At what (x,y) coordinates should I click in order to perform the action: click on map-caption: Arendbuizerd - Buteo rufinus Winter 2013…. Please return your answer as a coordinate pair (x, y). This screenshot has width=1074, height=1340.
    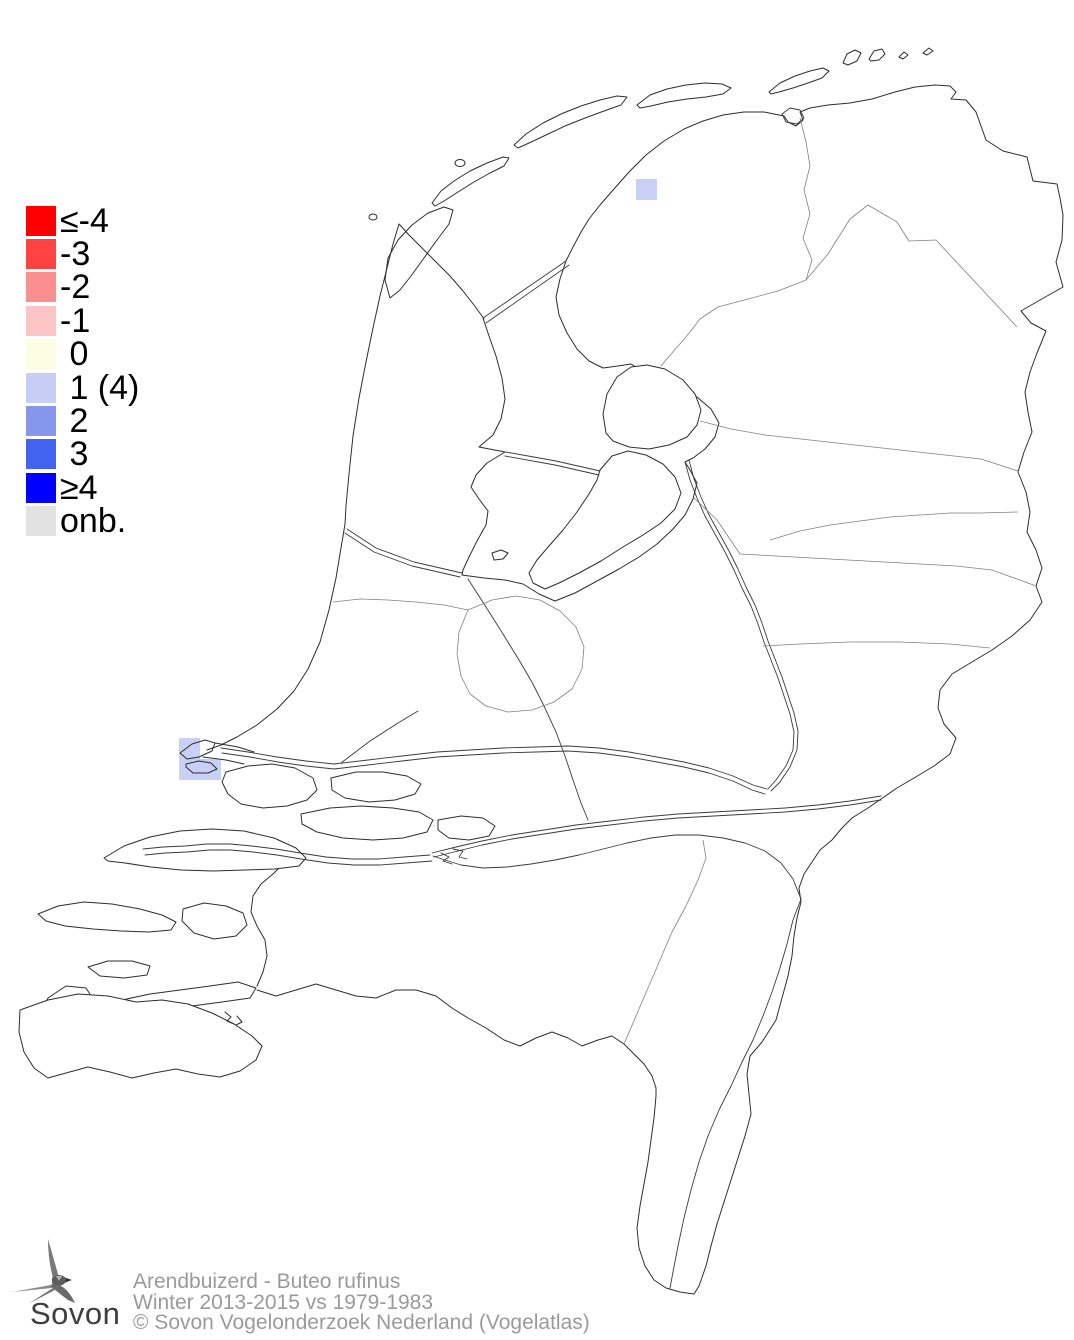
    Looking at the image, I should click on (361, 1302).